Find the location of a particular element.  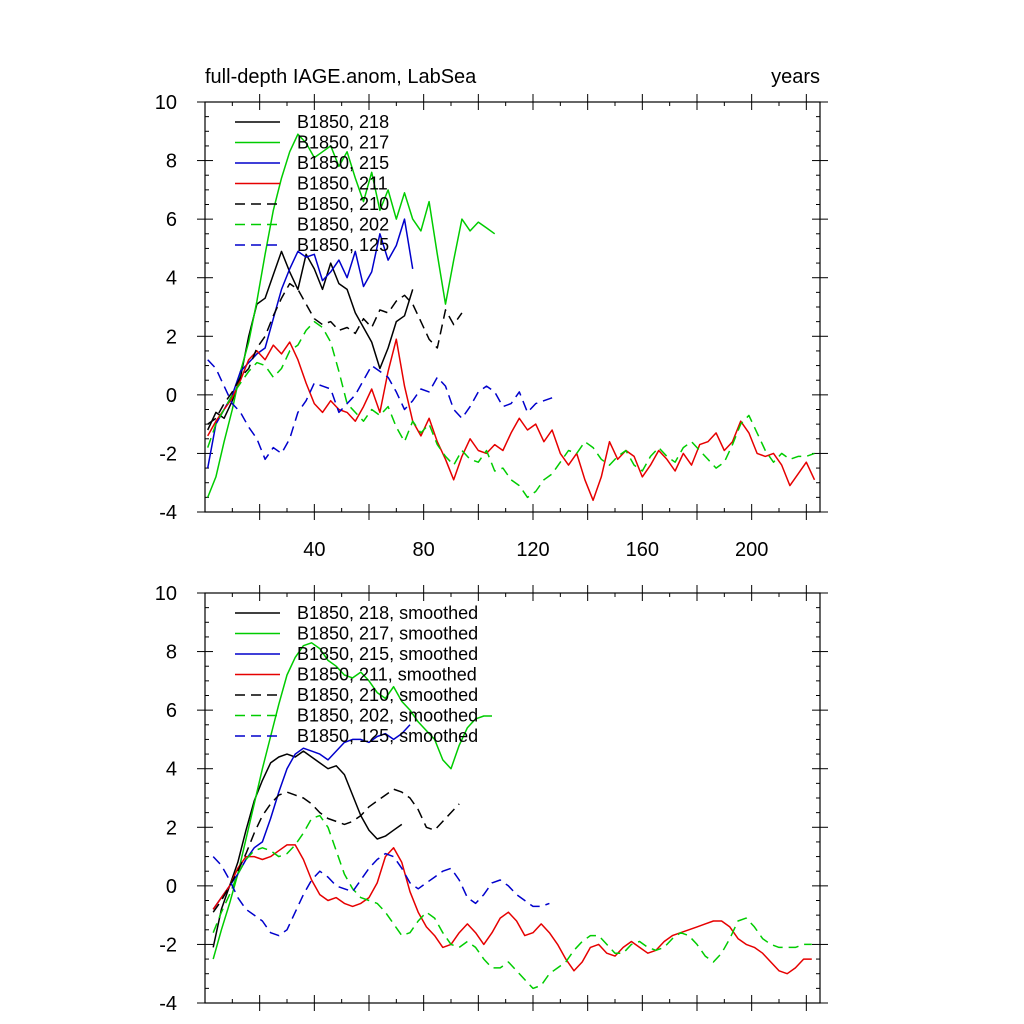

top-y-tick-label: 6 is located at coordinates (171, 220).